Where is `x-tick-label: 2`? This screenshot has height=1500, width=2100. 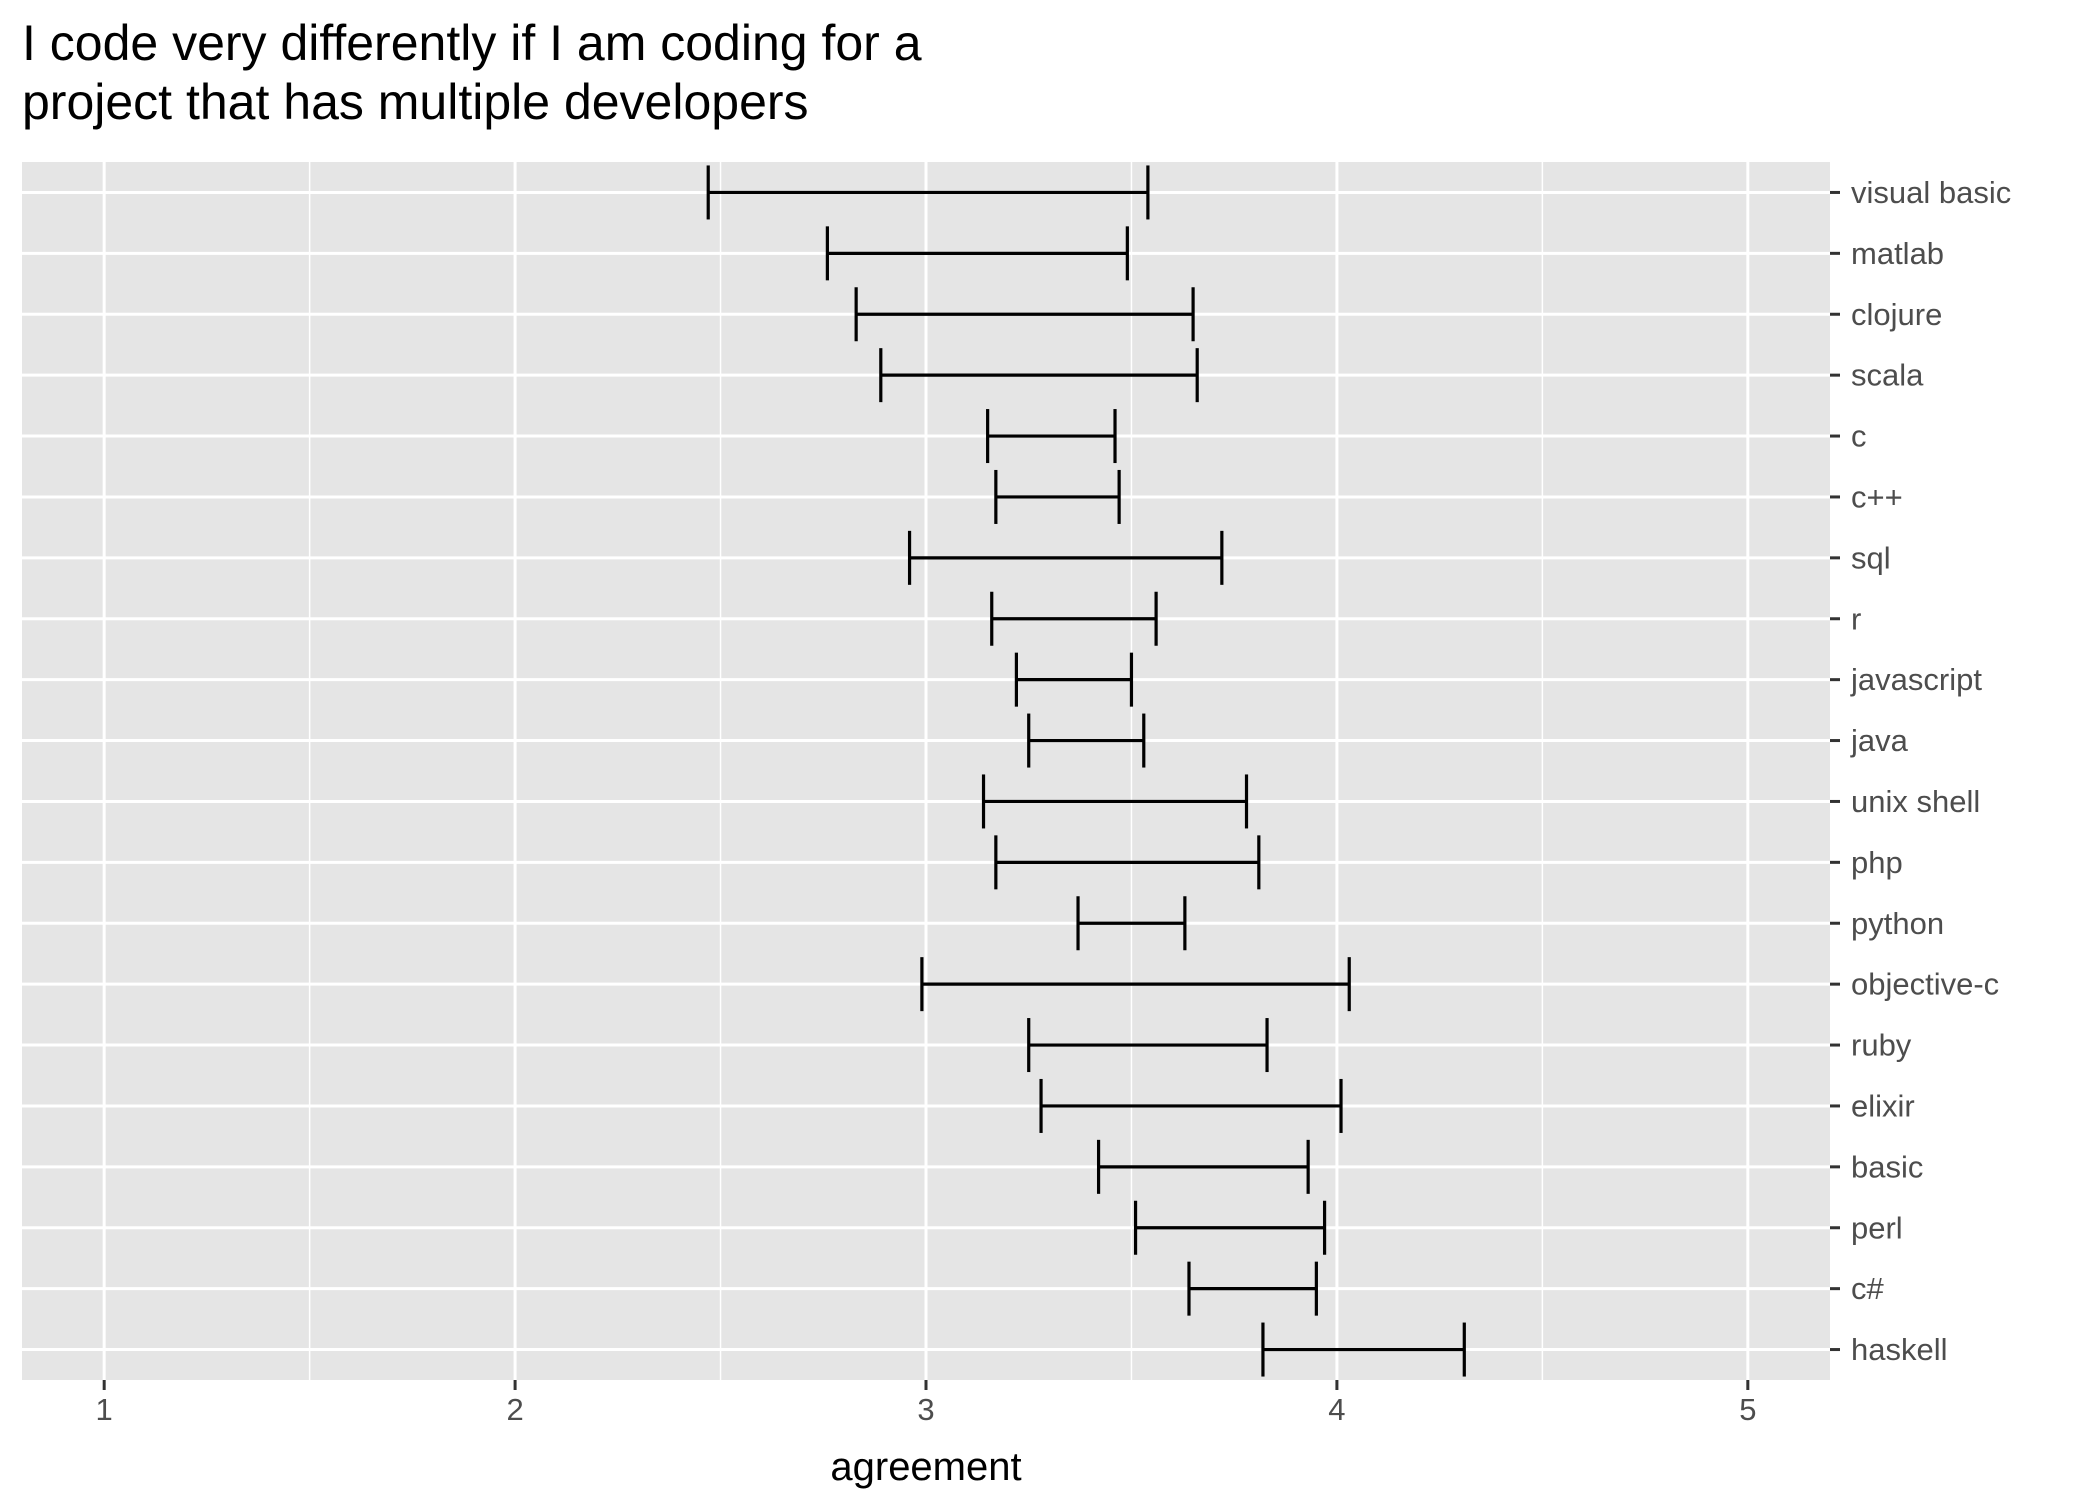 x-tick-label: 2 is located at coordinates (514, 1409).